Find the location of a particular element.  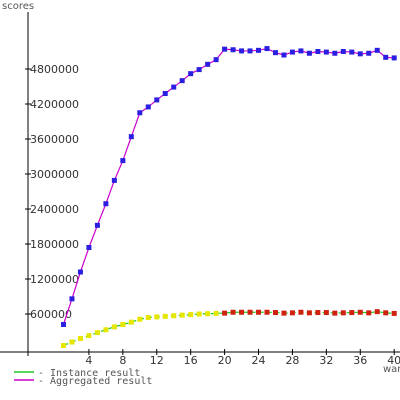

x-tick-label: 12 is located at coordinates (157, 360).